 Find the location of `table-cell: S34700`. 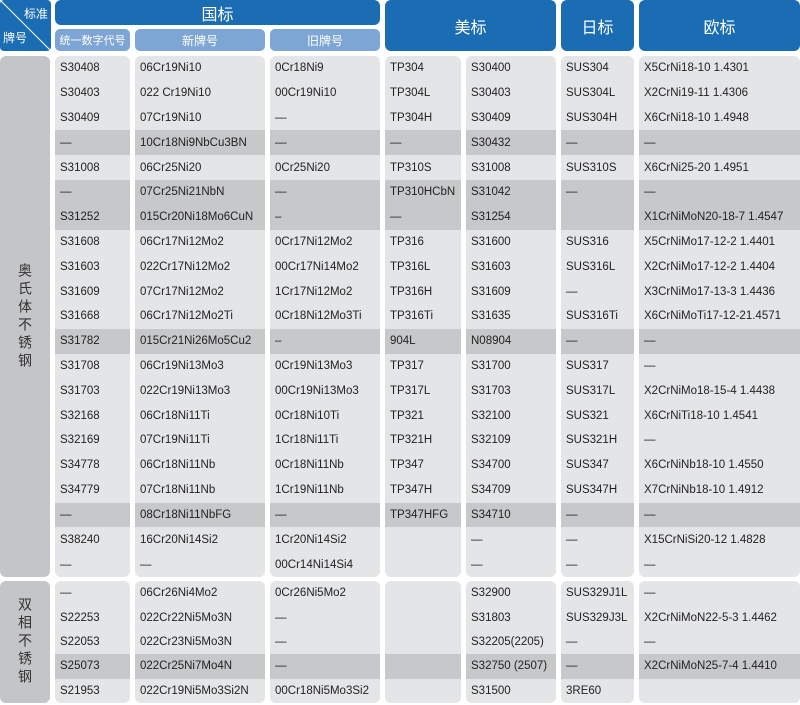

table-cell: S34700 is located at coordinates (491, 465).